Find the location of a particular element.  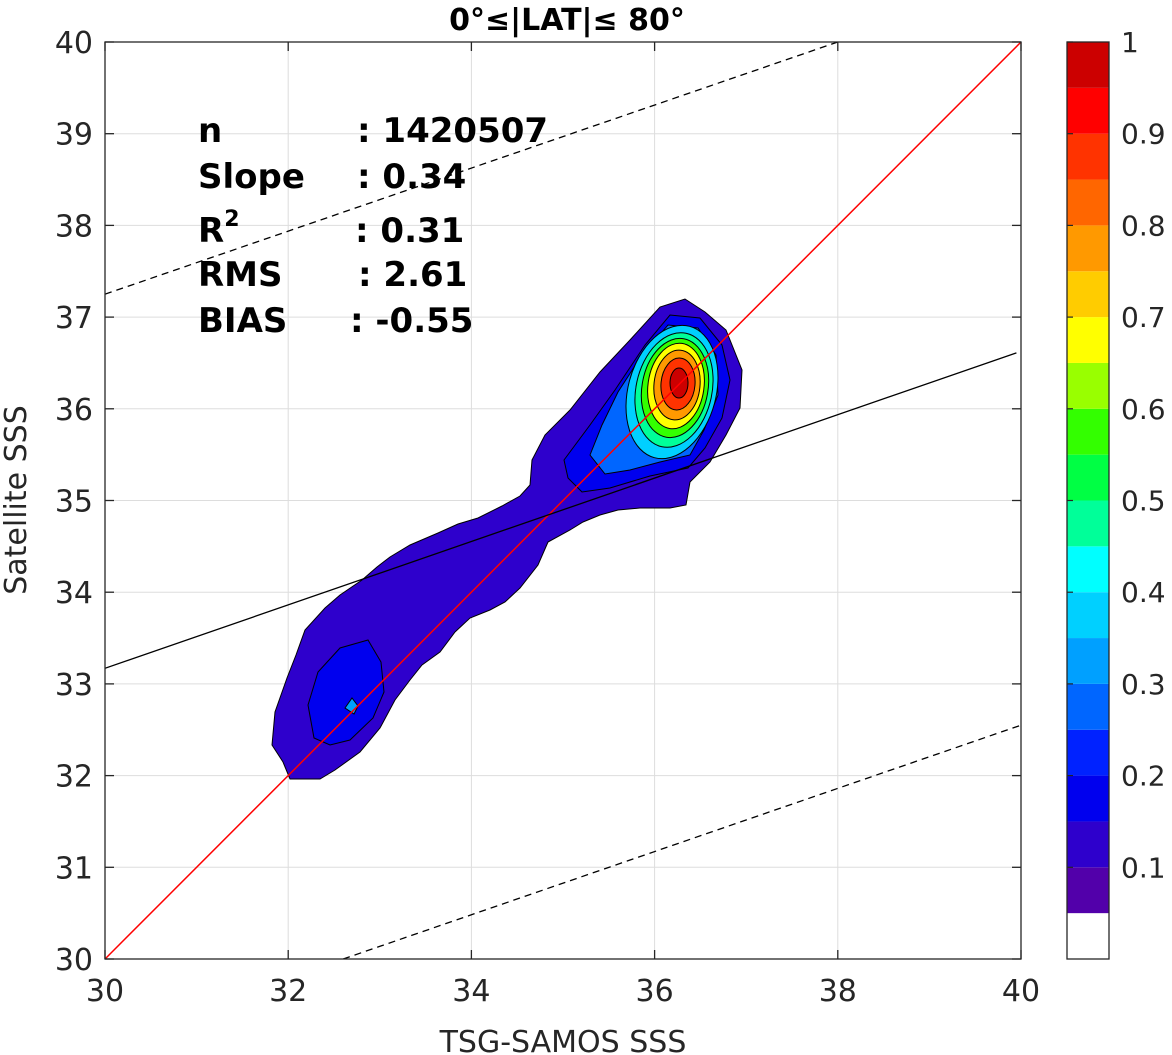

x-tick-label: 36 is located at coordinates (655, 991).